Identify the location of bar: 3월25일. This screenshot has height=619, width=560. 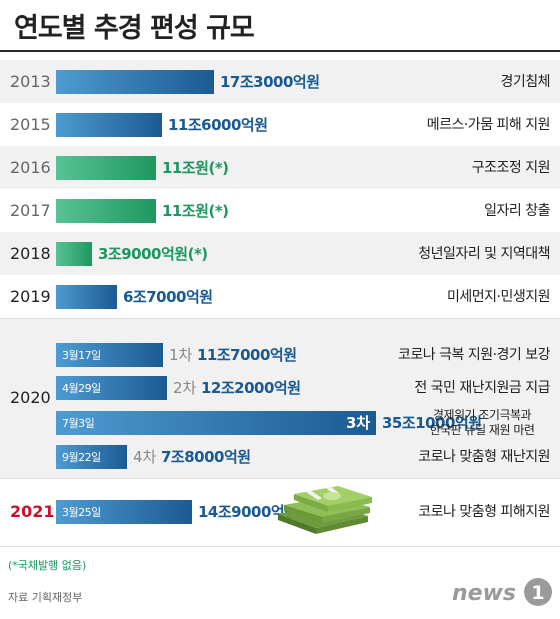
(124, 512).